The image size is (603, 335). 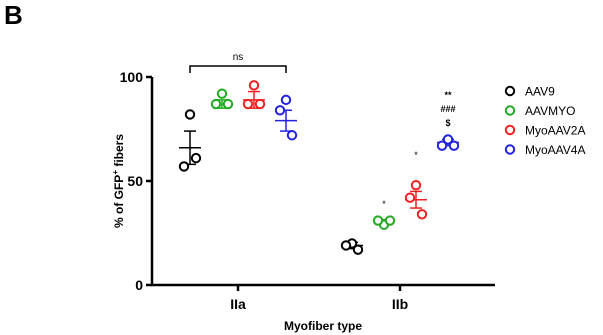 What do you see at coordinates (13, 15) in the screenshot?
I see `panel-label: B` at bounding box center [13, 15].